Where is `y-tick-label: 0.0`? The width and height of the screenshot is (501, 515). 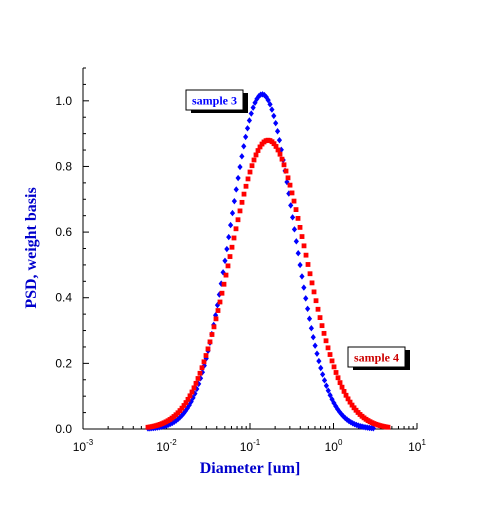
y-tick-label: 0.0 is located at coordinates (63, 429).